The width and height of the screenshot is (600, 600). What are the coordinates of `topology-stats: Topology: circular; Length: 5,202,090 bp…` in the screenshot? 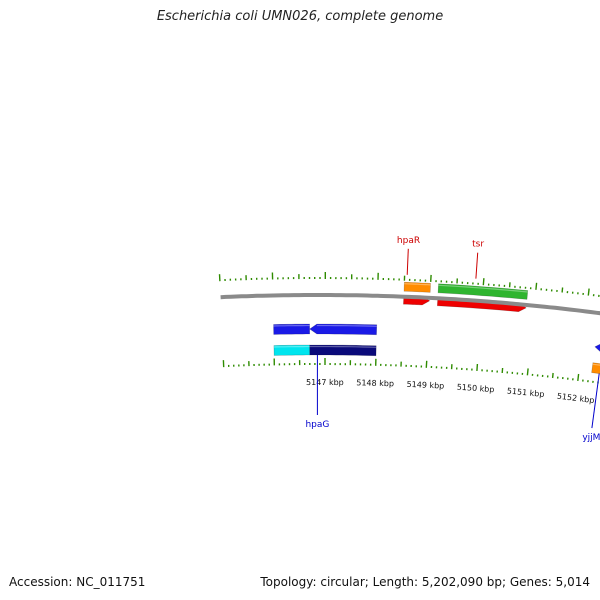 It's located at (425, 582).